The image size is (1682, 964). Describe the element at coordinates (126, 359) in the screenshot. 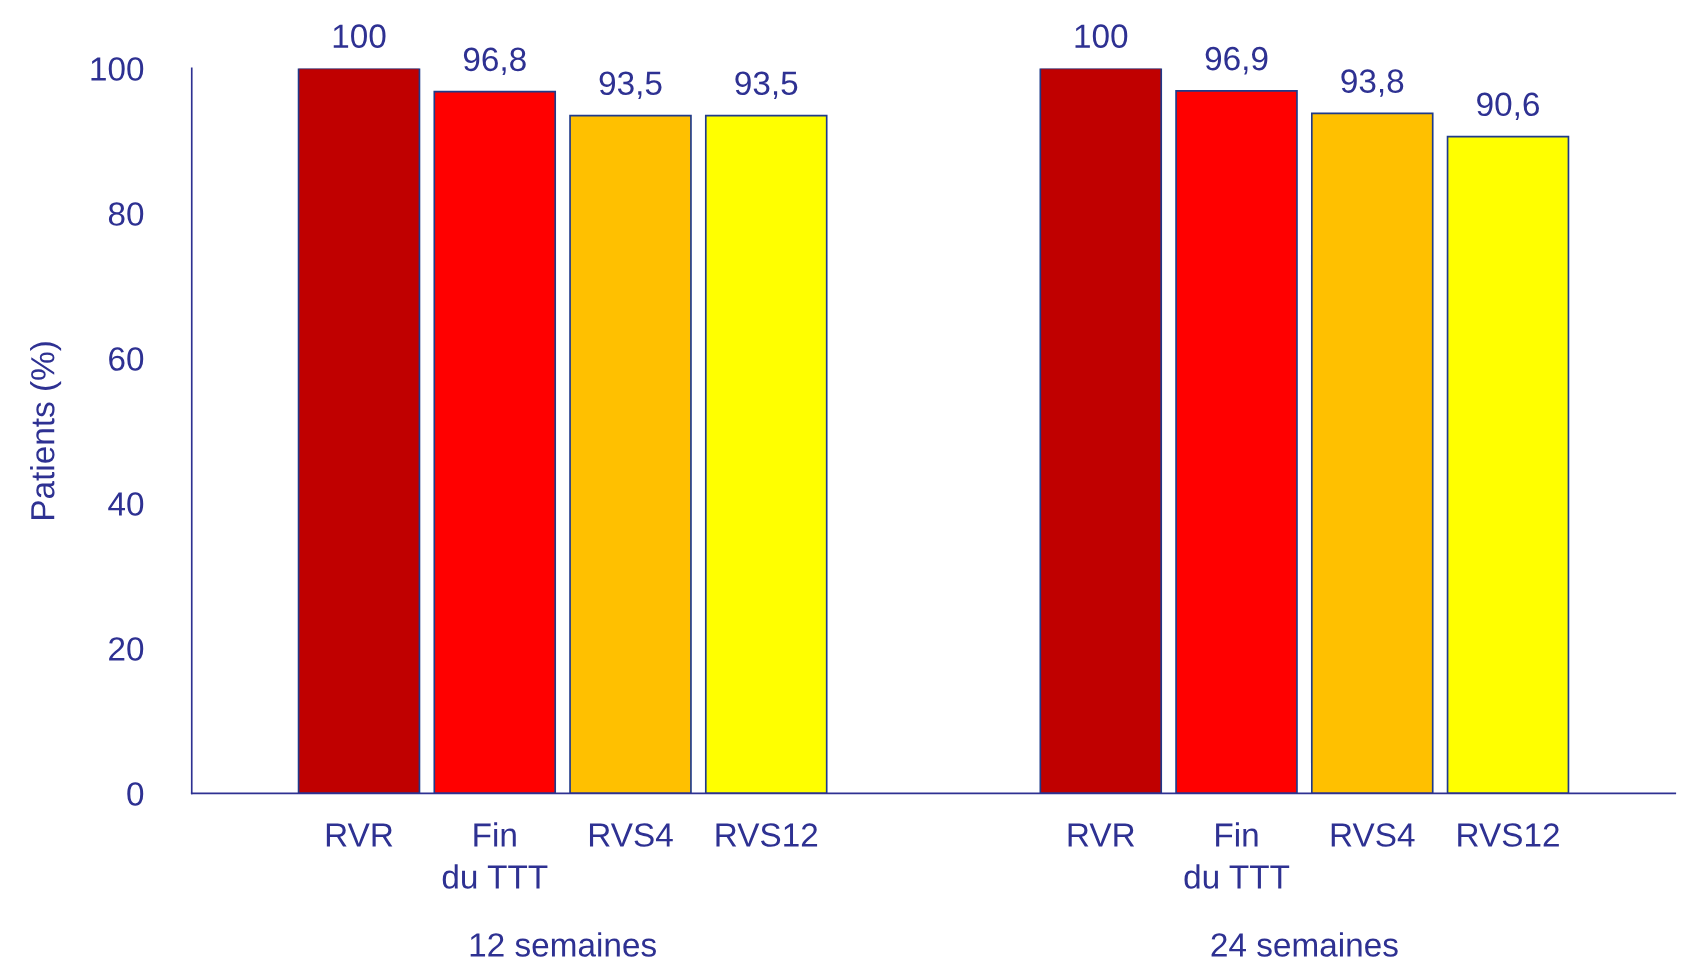

I see `y-tick-label: 60` at that location.